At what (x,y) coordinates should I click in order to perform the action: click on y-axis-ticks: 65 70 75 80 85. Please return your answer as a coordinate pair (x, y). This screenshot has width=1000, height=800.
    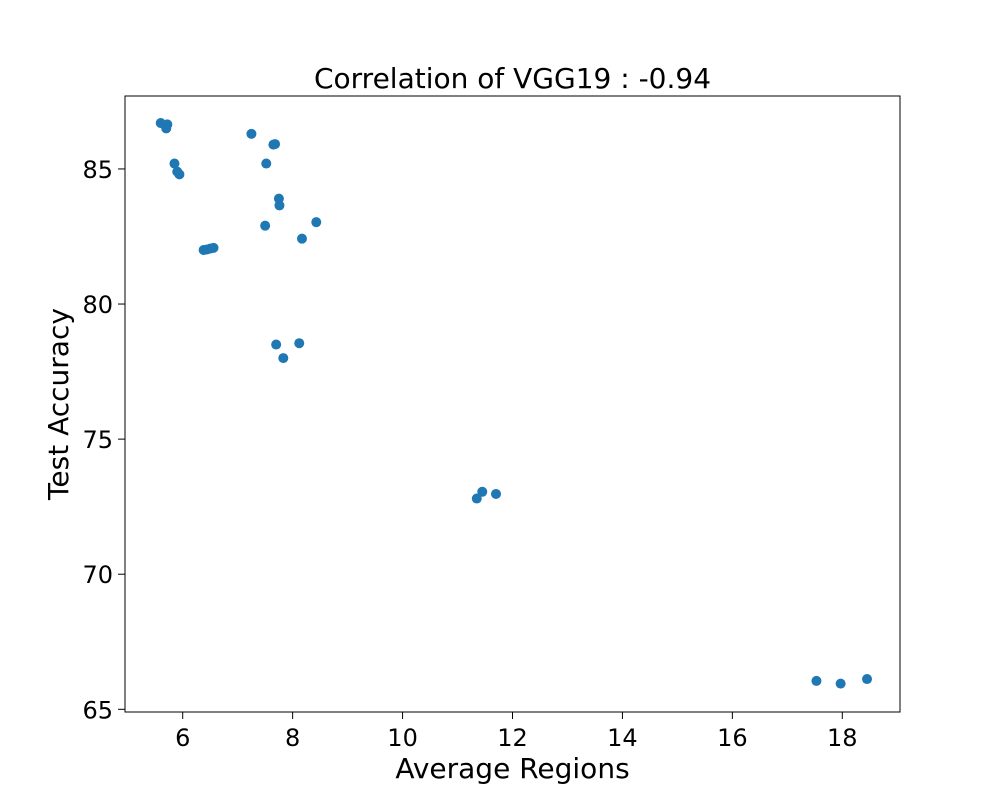
    Looking at the image, I should click on (103, 440).